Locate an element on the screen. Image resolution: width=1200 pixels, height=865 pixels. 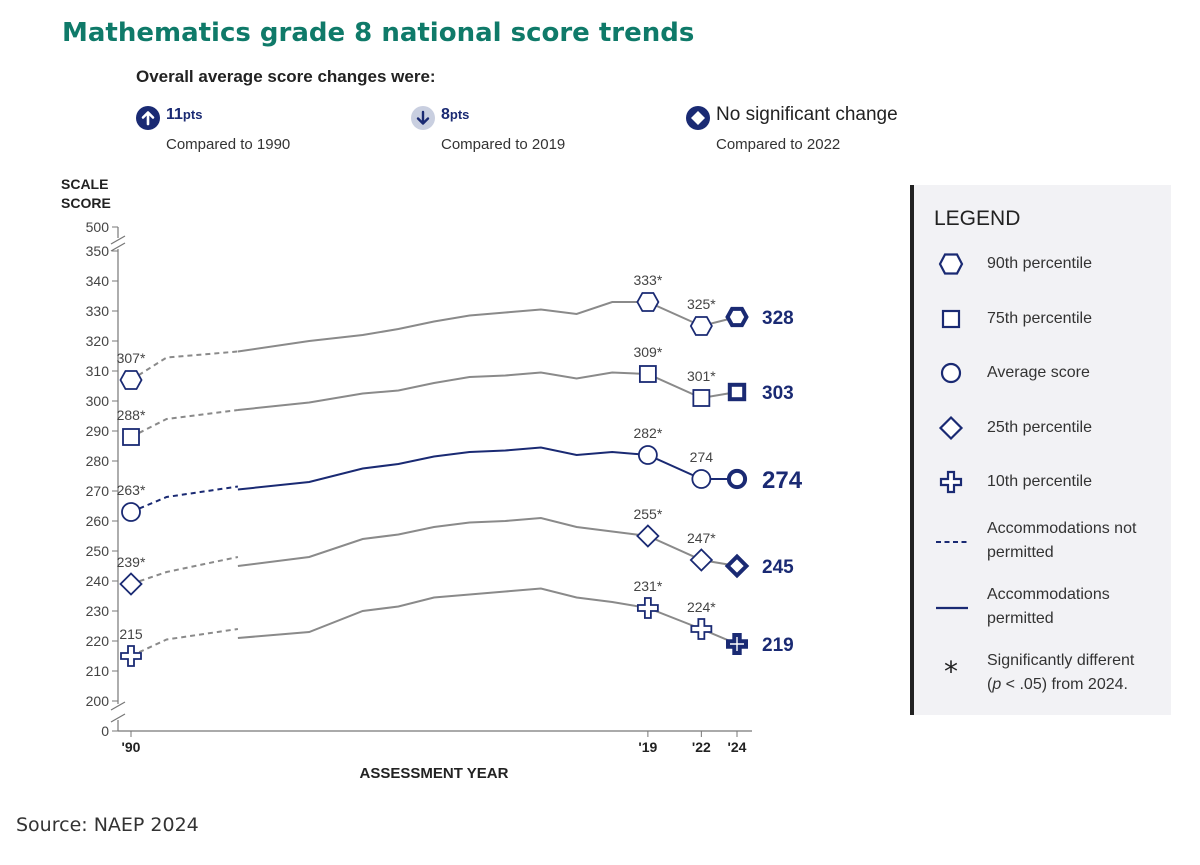
change-value: No significant change is located at coordinates (807, 114).